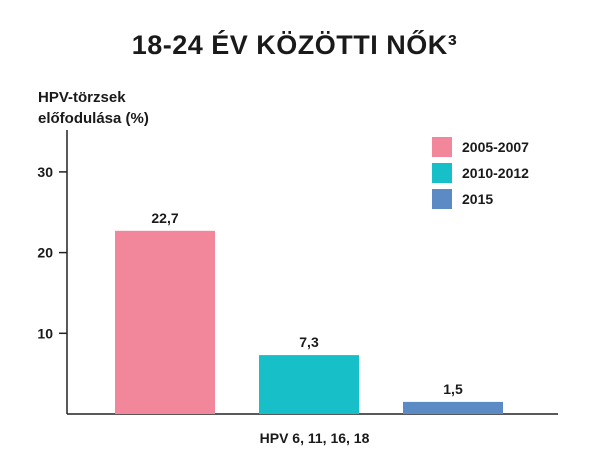 The image size is (589, 462). Describe the element at coordinates (309, 384) in the screenshot. I see `bar-2010-2012` at that location.